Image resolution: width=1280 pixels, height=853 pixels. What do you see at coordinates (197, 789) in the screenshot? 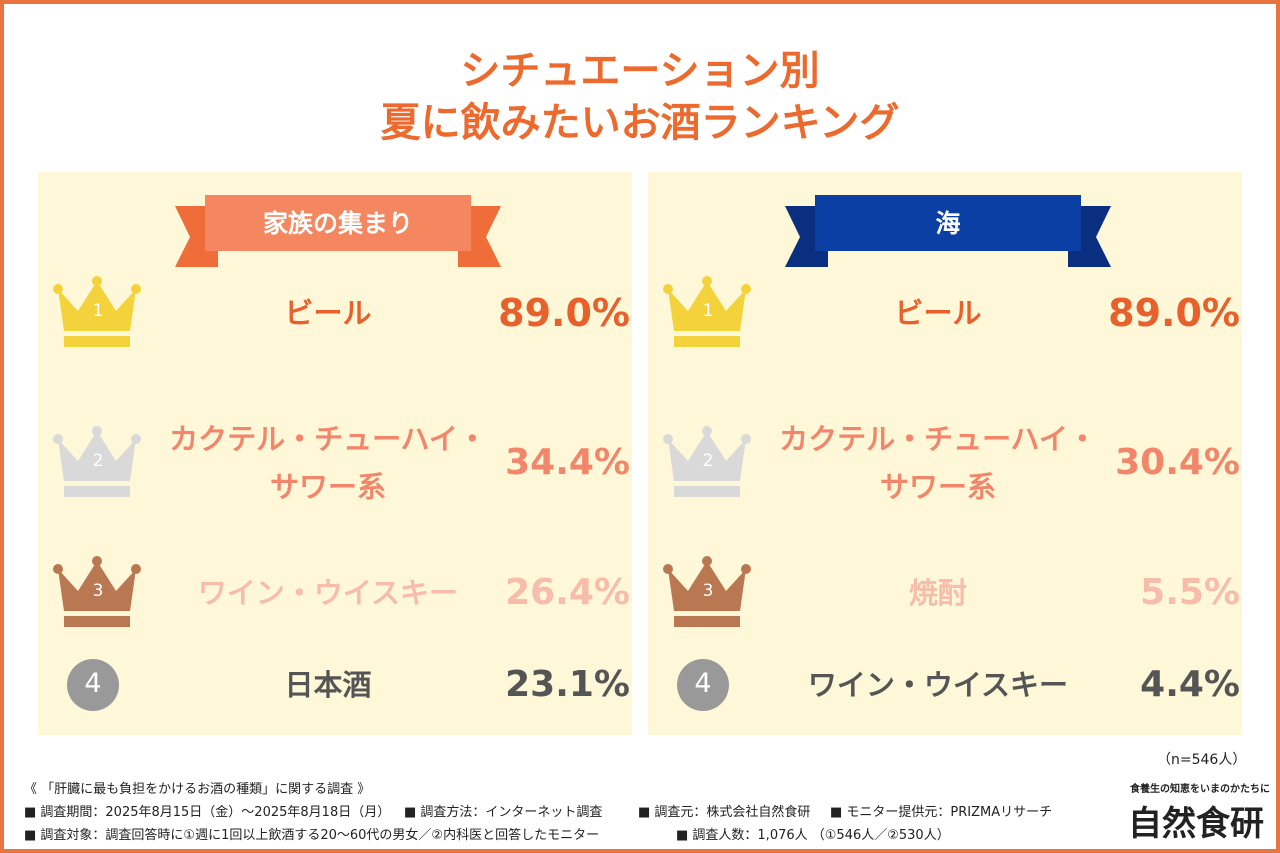
I see `survey-name: 《 「肝臓に最も負担をかけるお酒の種類」に関する調査 》` at bounding box center [197, 789].